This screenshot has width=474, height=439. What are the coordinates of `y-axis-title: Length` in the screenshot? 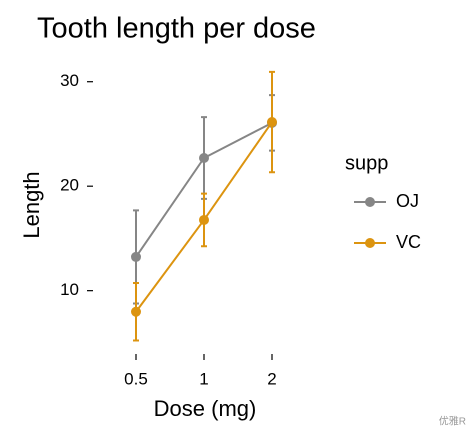 It's located at (31, 204).